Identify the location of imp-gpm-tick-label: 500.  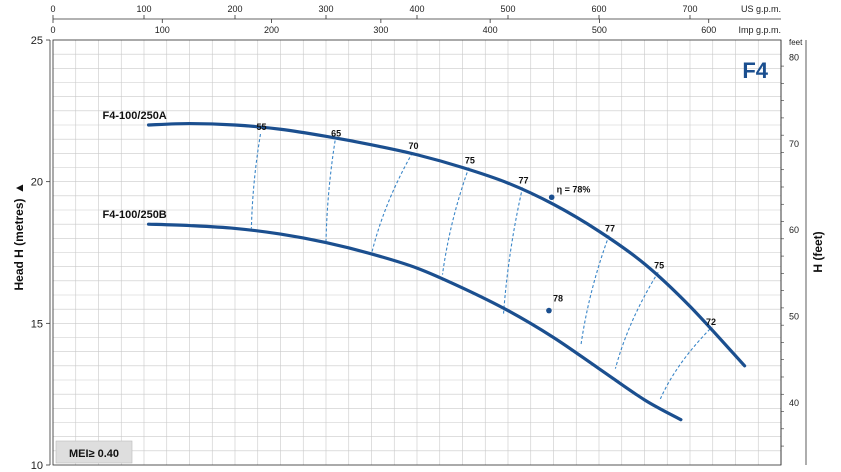
(599, 30).